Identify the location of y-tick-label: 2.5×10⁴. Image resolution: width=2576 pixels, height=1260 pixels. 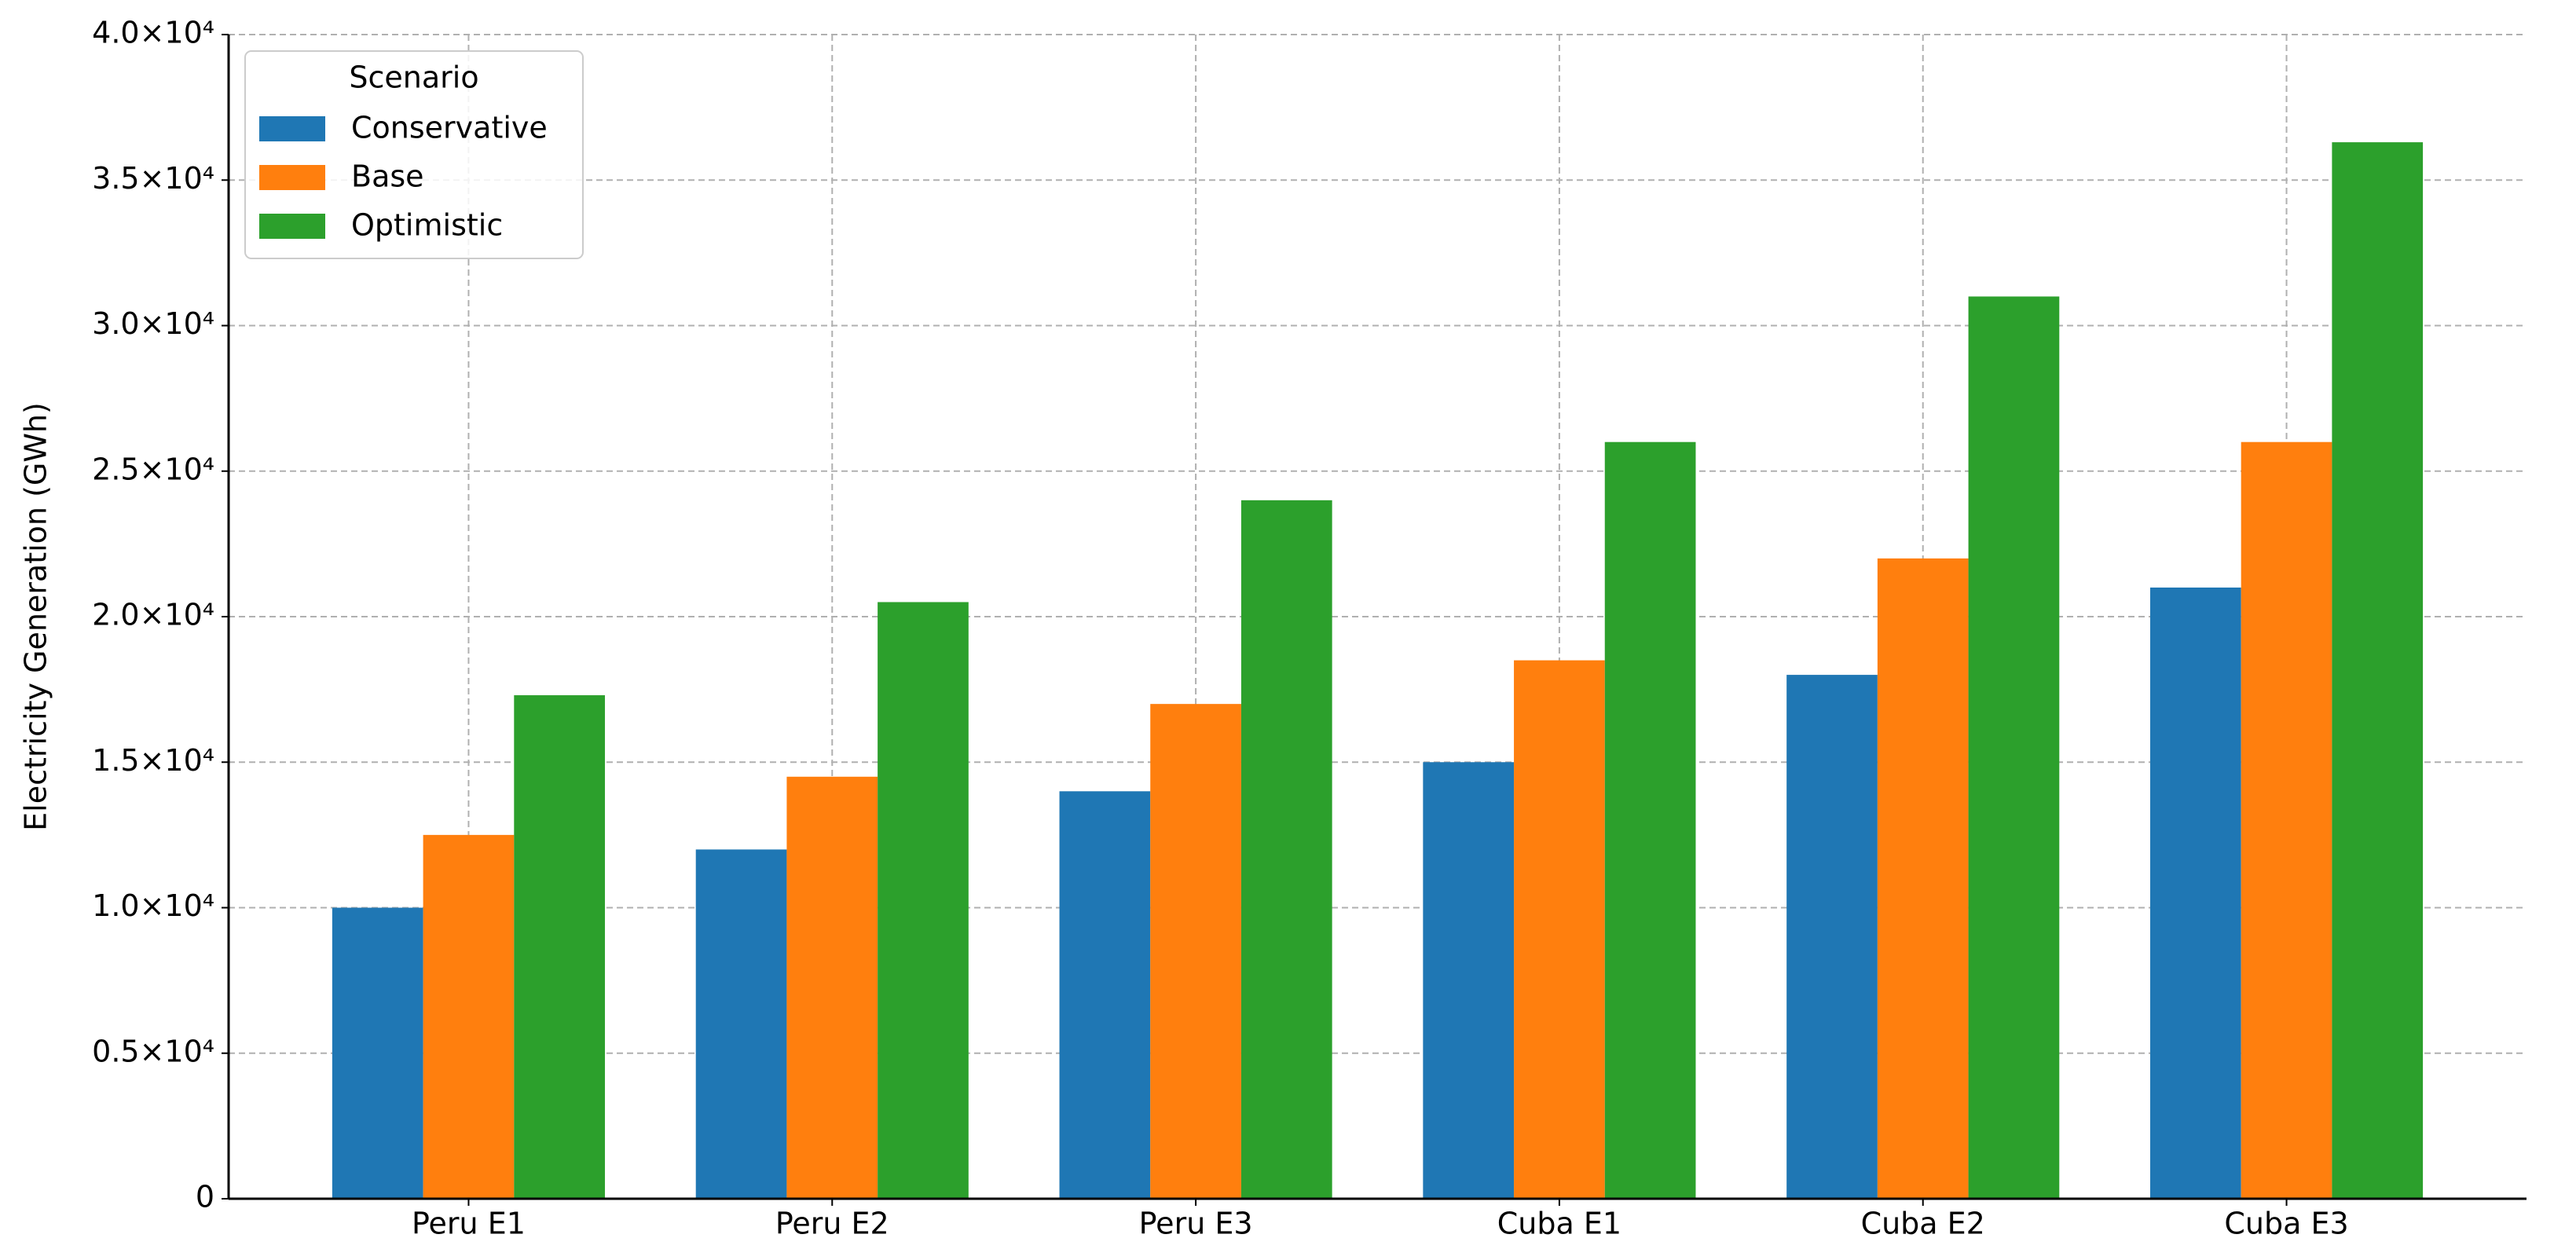
(153, 469).